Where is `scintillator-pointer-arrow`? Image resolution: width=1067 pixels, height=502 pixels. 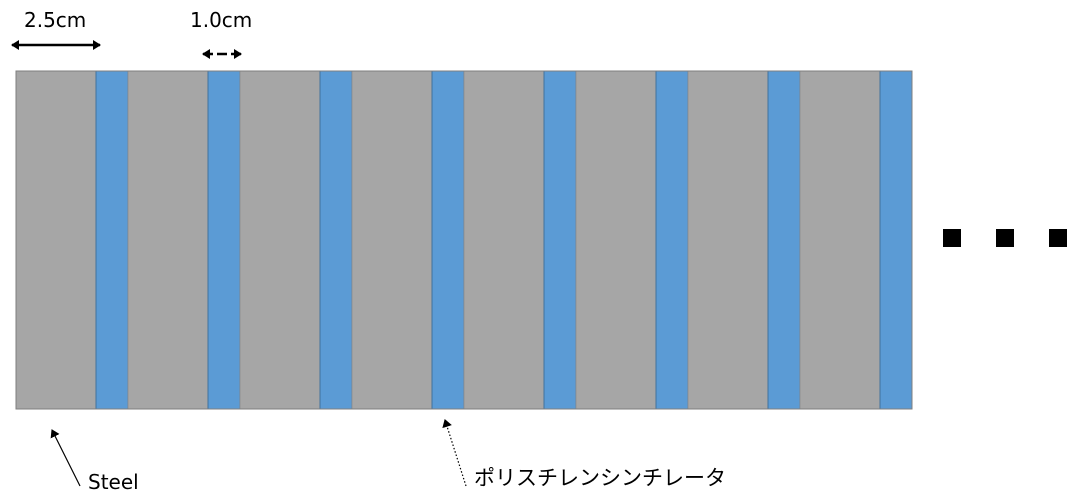
scintillator-pointer-arrow is located at coordinates (454, 453).